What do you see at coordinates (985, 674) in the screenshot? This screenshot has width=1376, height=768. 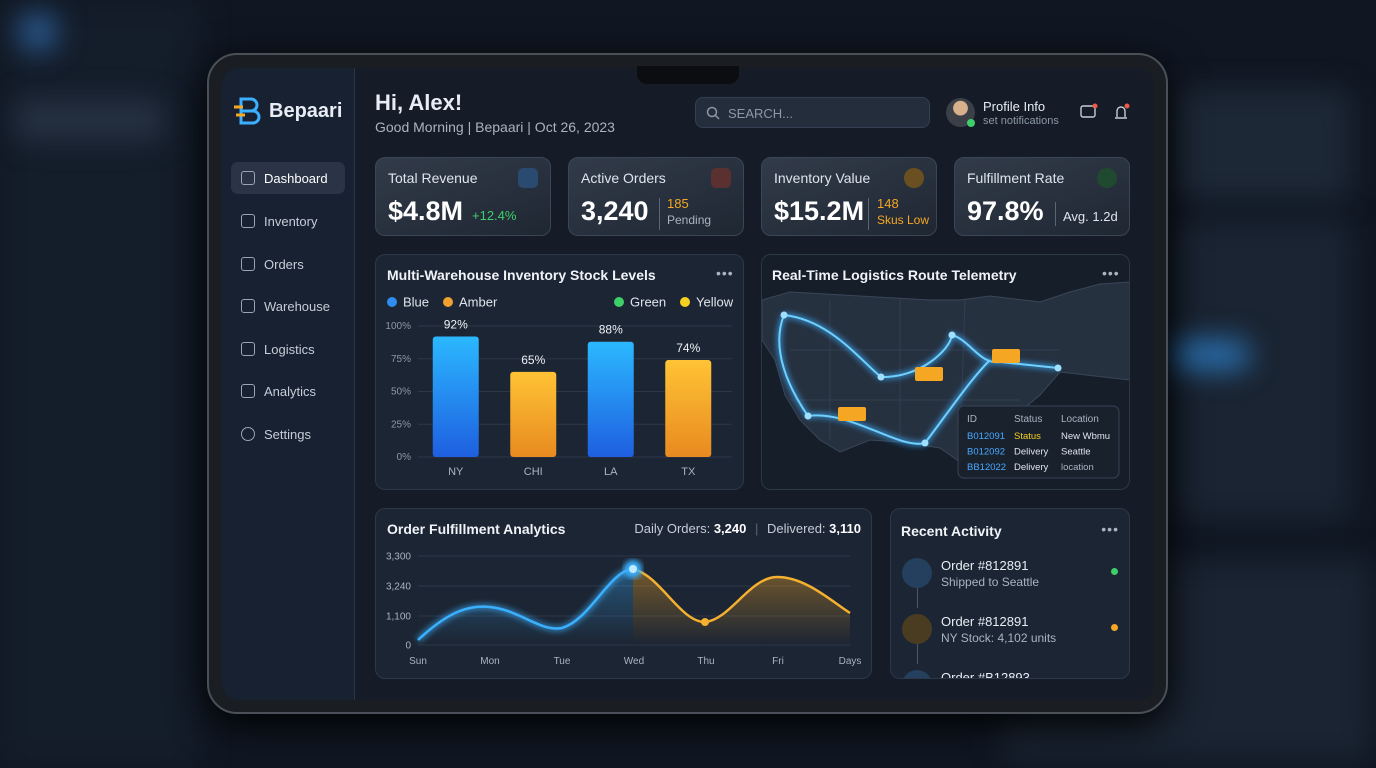 I see `activity-title: Order #B12893` at bounding box center [985, 674].